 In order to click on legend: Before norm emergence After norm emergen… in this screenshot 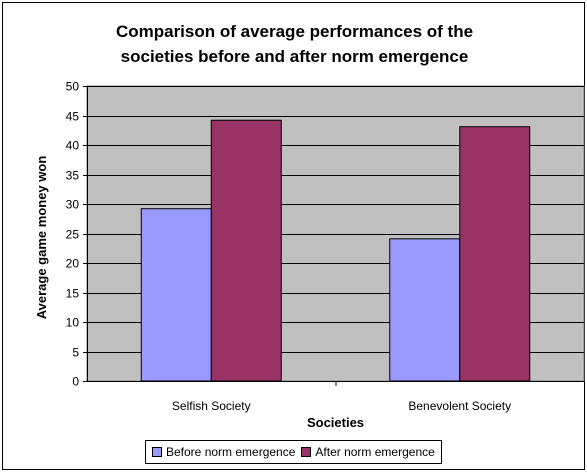, I will do `click(293, 452)`.